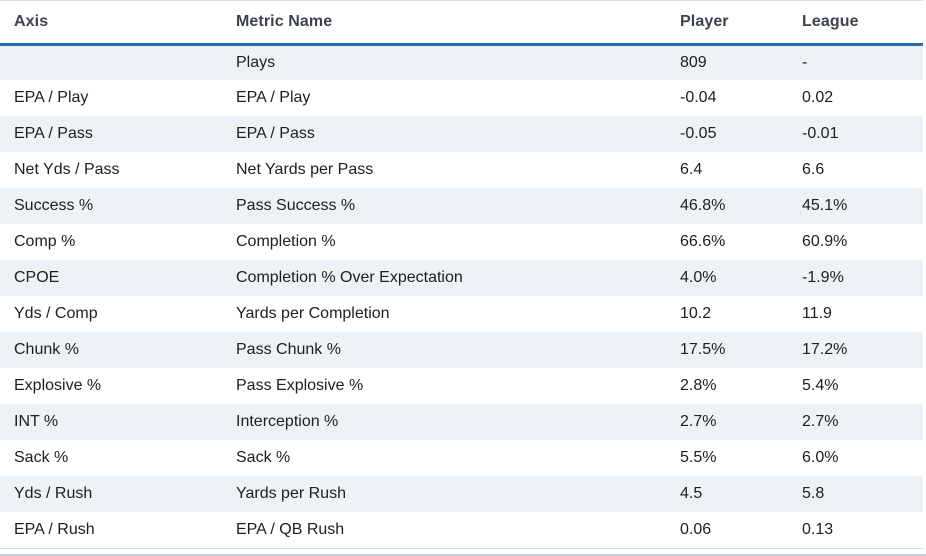 The image size is (926, 556). Describe the element at coordinates (444, 422) in the screenshot. I see `cell-metric: Interception %` at that location.